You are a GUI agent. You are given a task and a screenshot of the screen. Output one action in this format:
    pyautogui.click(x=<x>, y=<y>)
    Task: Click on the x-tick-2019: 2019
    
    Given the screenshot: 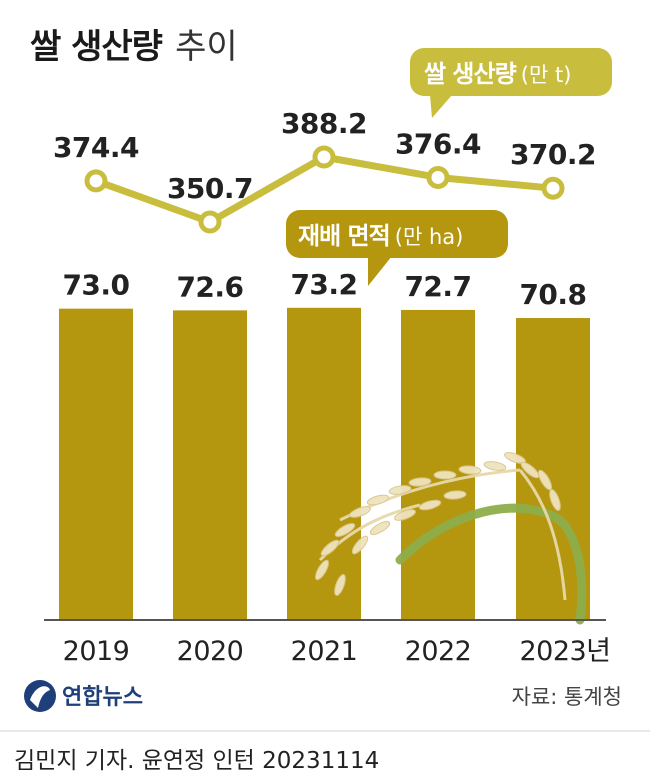 What is the action you would take?
    pyautogui.click(x=96, y=651)
    